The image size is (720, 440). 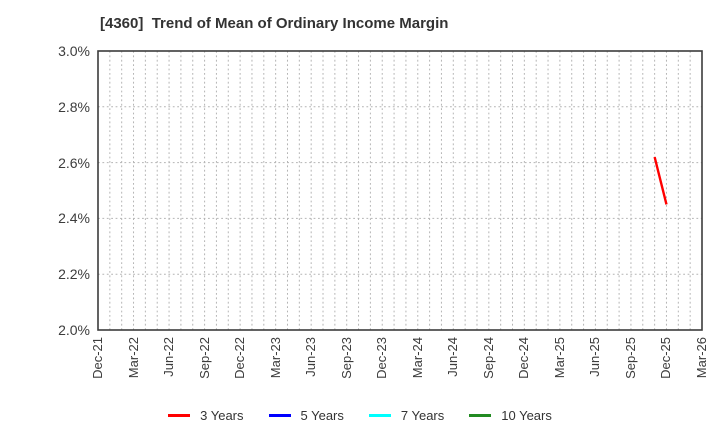 I want to click on x-tick-label: Jun-24, so click(x=453, y=357).